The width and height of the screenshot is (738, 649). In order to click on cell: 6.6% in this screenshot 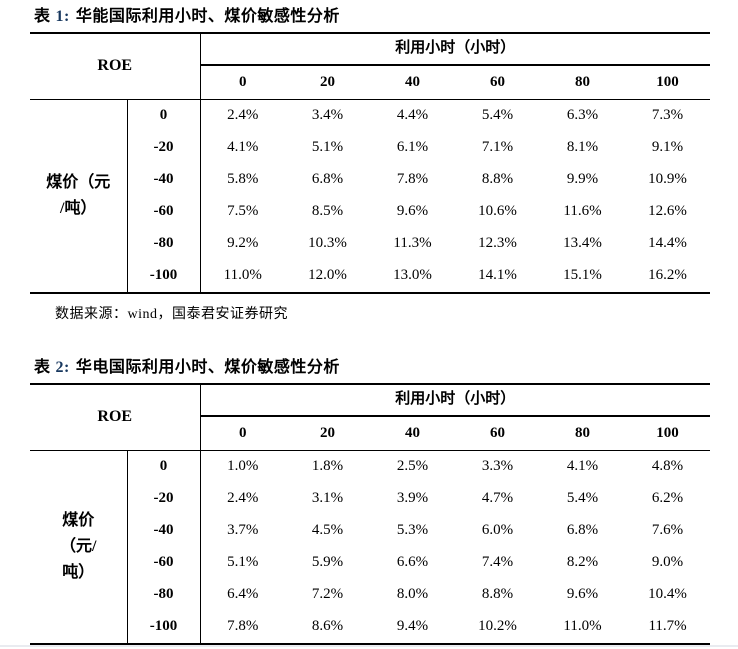, I will do `click(412, 562)`.